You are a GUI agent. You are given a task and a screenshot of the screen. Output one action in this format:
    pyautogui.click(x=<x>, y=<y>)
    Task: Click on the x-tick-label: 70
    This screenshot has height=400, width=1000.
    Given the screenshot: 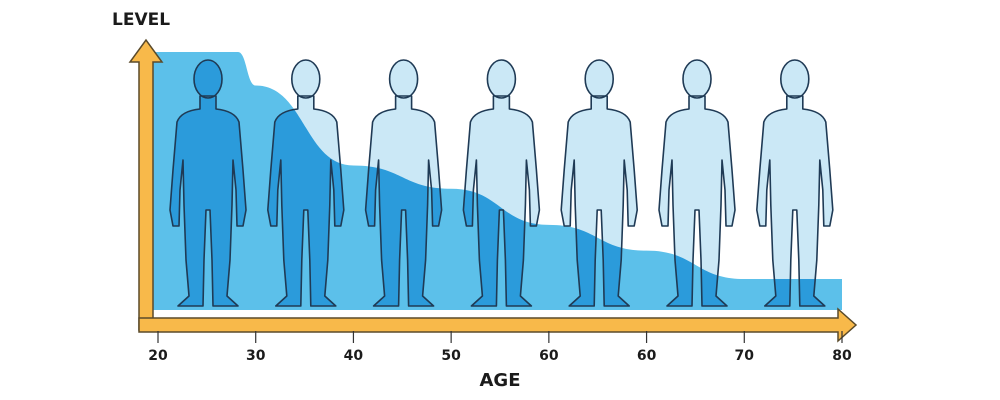 What is the action you would take?
    pyautogui.click(x=745, y=356)
    